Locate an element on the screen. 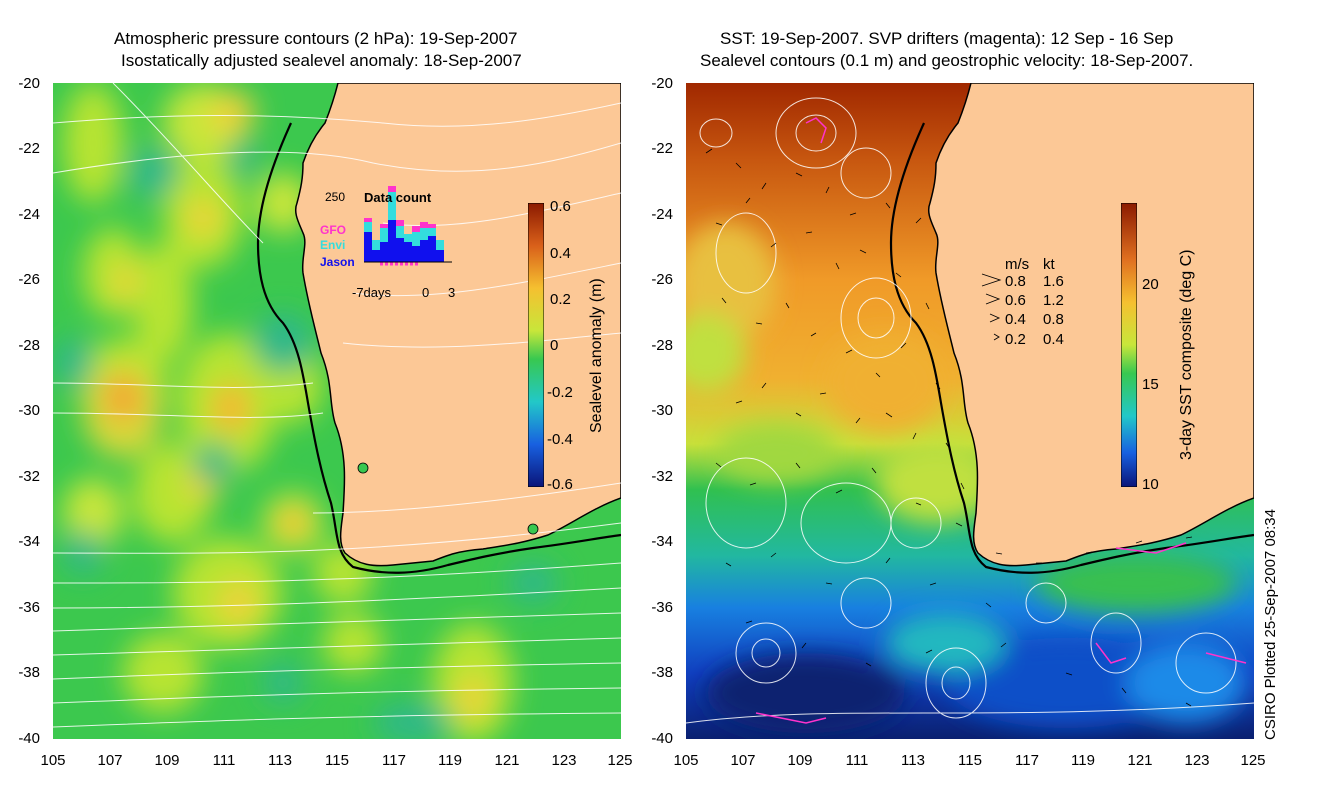  sla-cb-tick: -0.4 is located at coordinates (560, 439).